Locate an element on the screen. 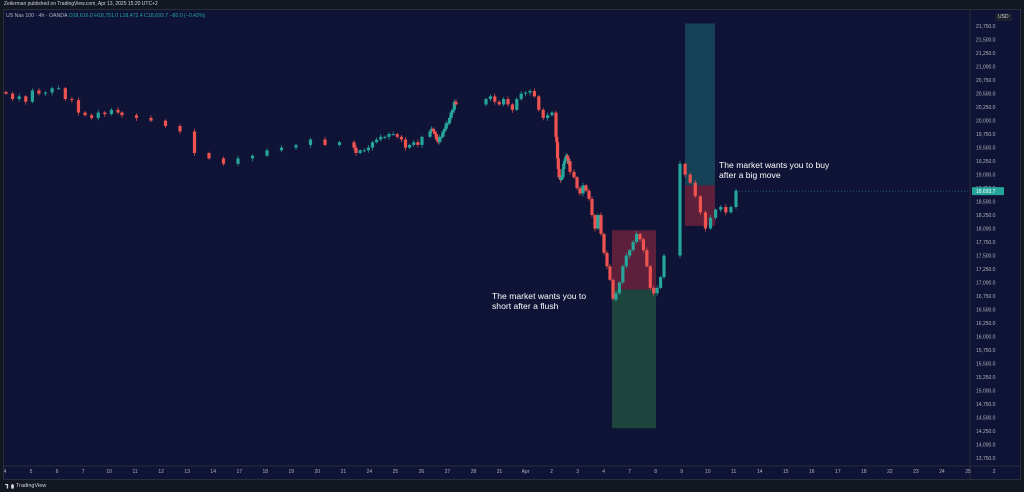  x-tick-label: 4 is located at coordinates (5, 472).